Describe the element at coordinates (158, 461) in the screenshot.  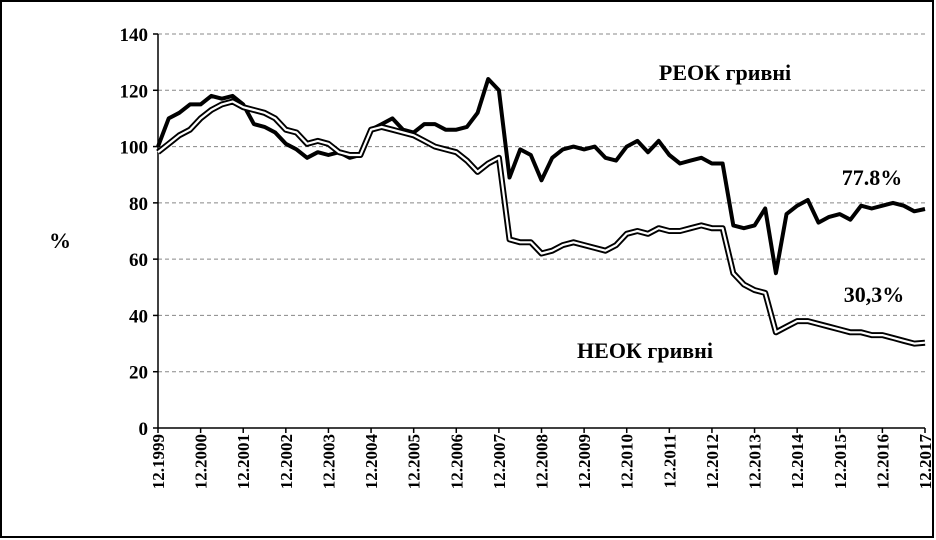
I see `x-tick-label: 12.1999` at that location.